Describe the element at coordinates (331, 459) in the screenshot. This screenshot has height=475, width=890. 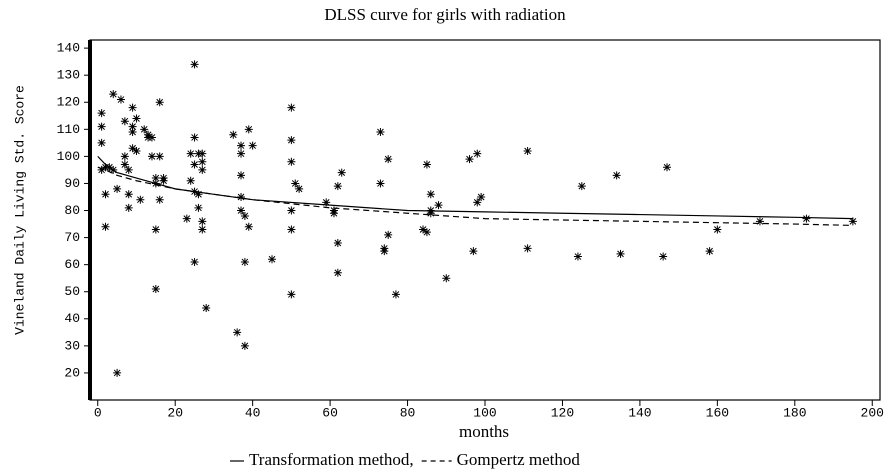
I see `legend-label: Transformation method,` at that location.